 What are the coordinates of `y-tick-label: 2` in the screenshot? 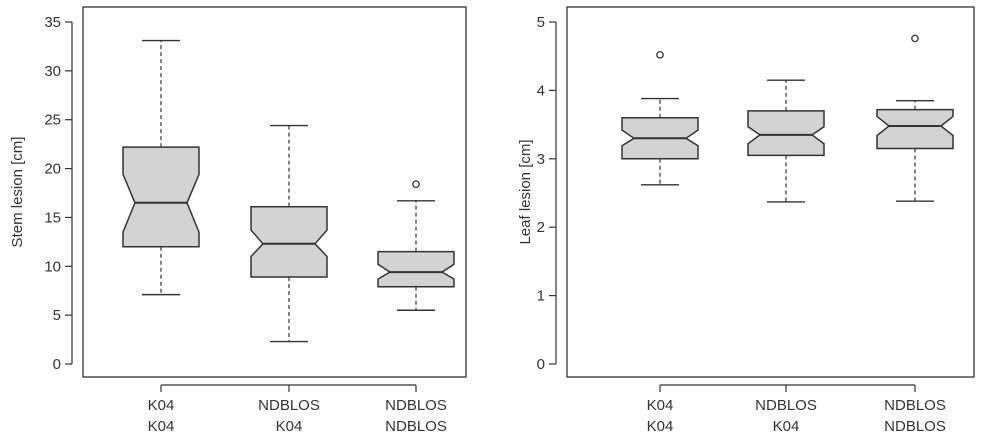 It's located at (541, 227).